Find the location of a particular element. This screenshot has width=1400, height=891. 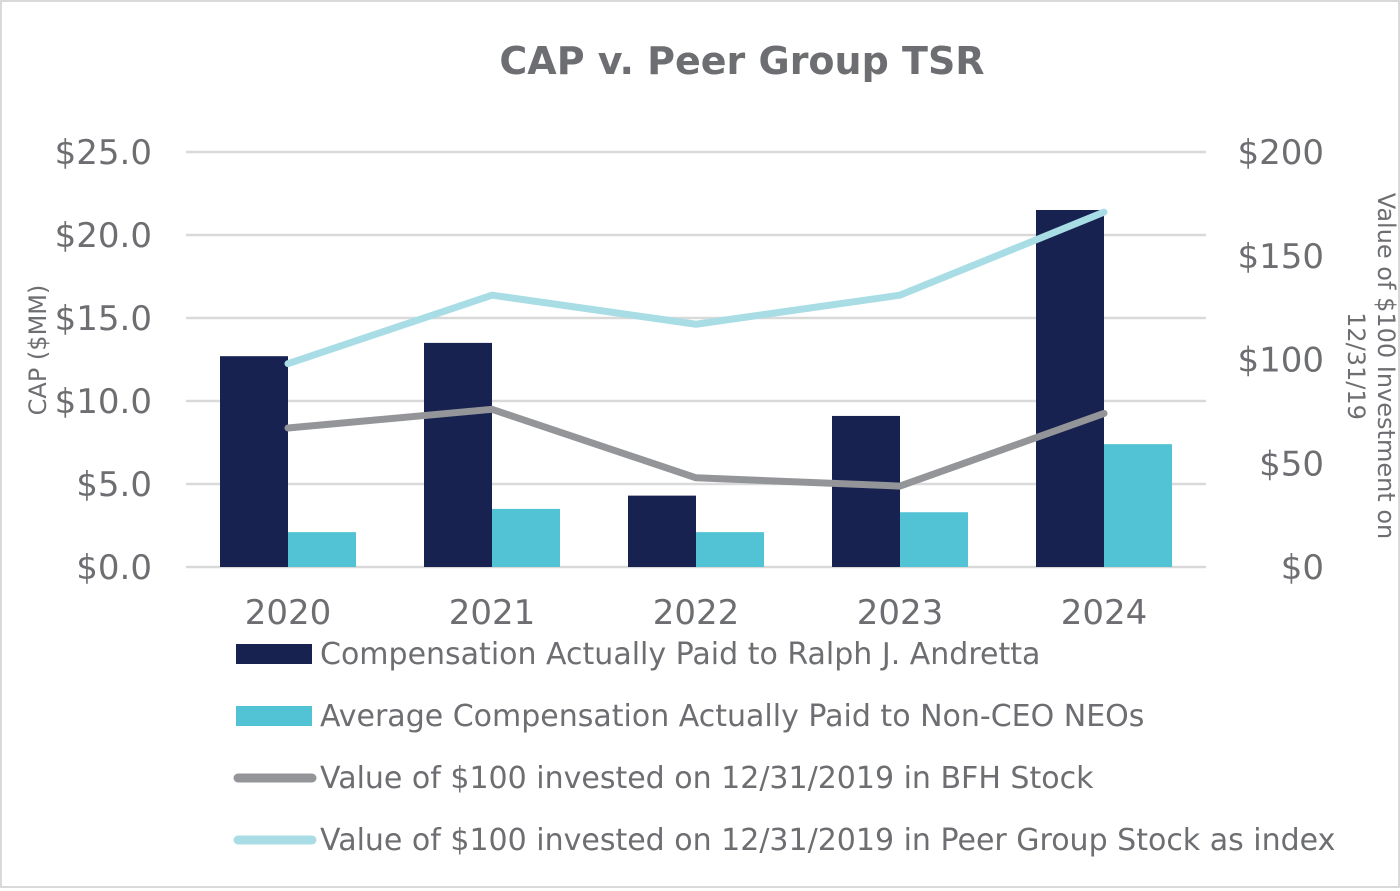

left-axis-title: CAP ($MM) is located at coordinates (38, 350).